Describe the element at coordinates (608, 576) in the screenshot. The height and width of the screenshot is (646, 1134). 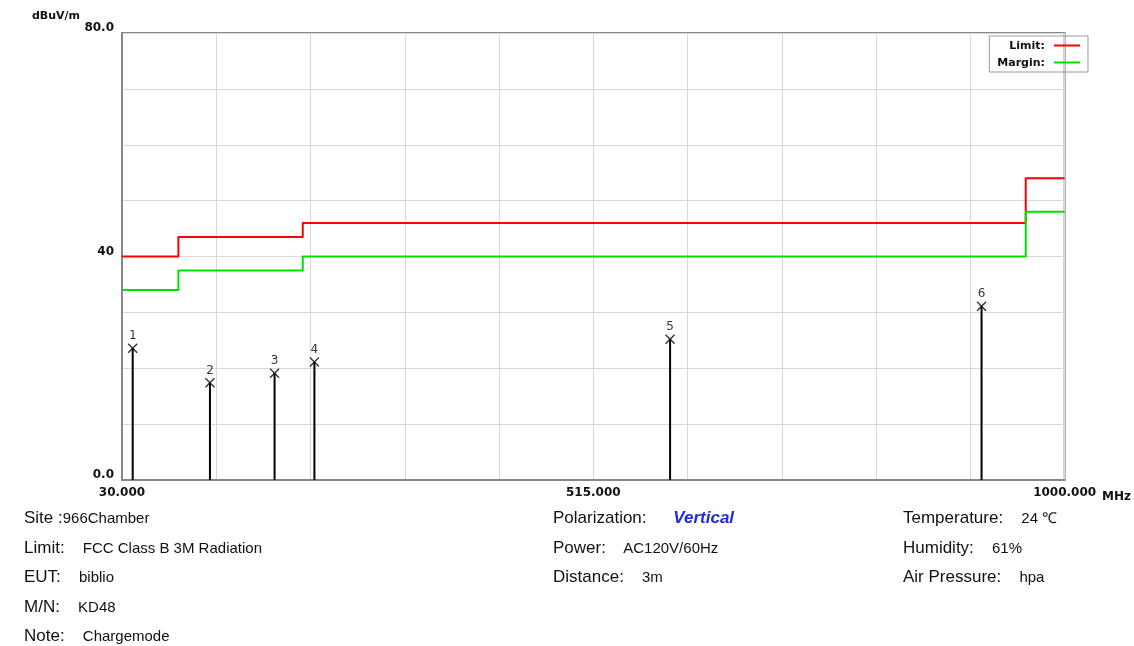
I see `text: Distance: 3m` at that location.